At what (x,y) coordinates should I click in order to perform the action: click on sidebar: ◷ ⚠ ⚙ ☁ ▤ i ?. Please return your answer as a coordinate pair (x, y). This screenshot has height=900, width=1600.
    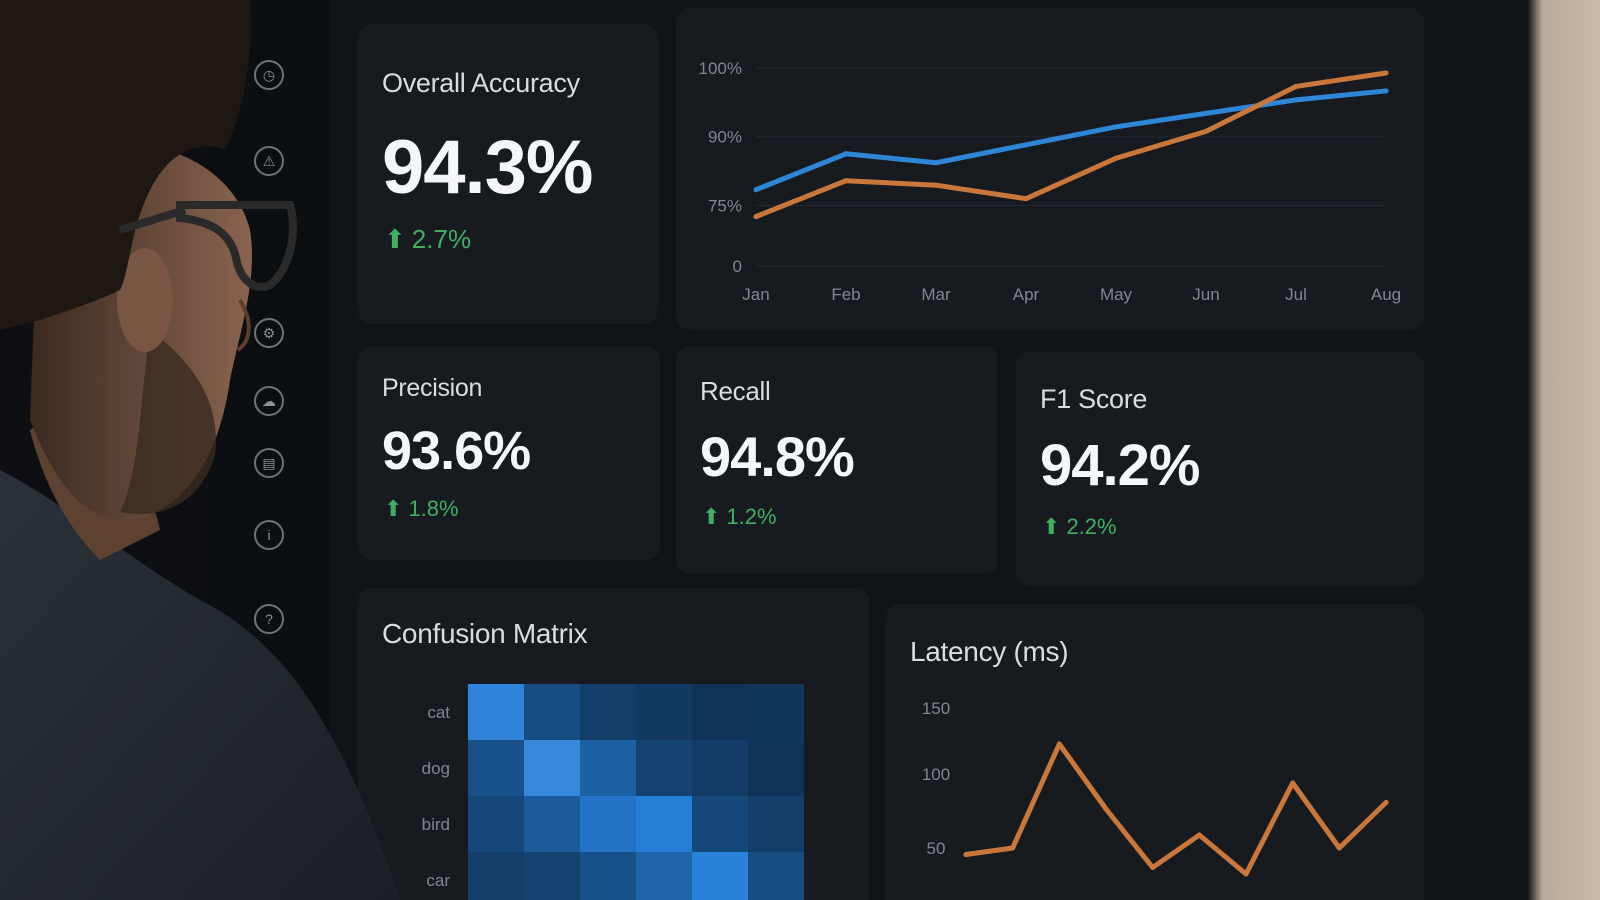
    Looking at the image, I should click on (270, 450).